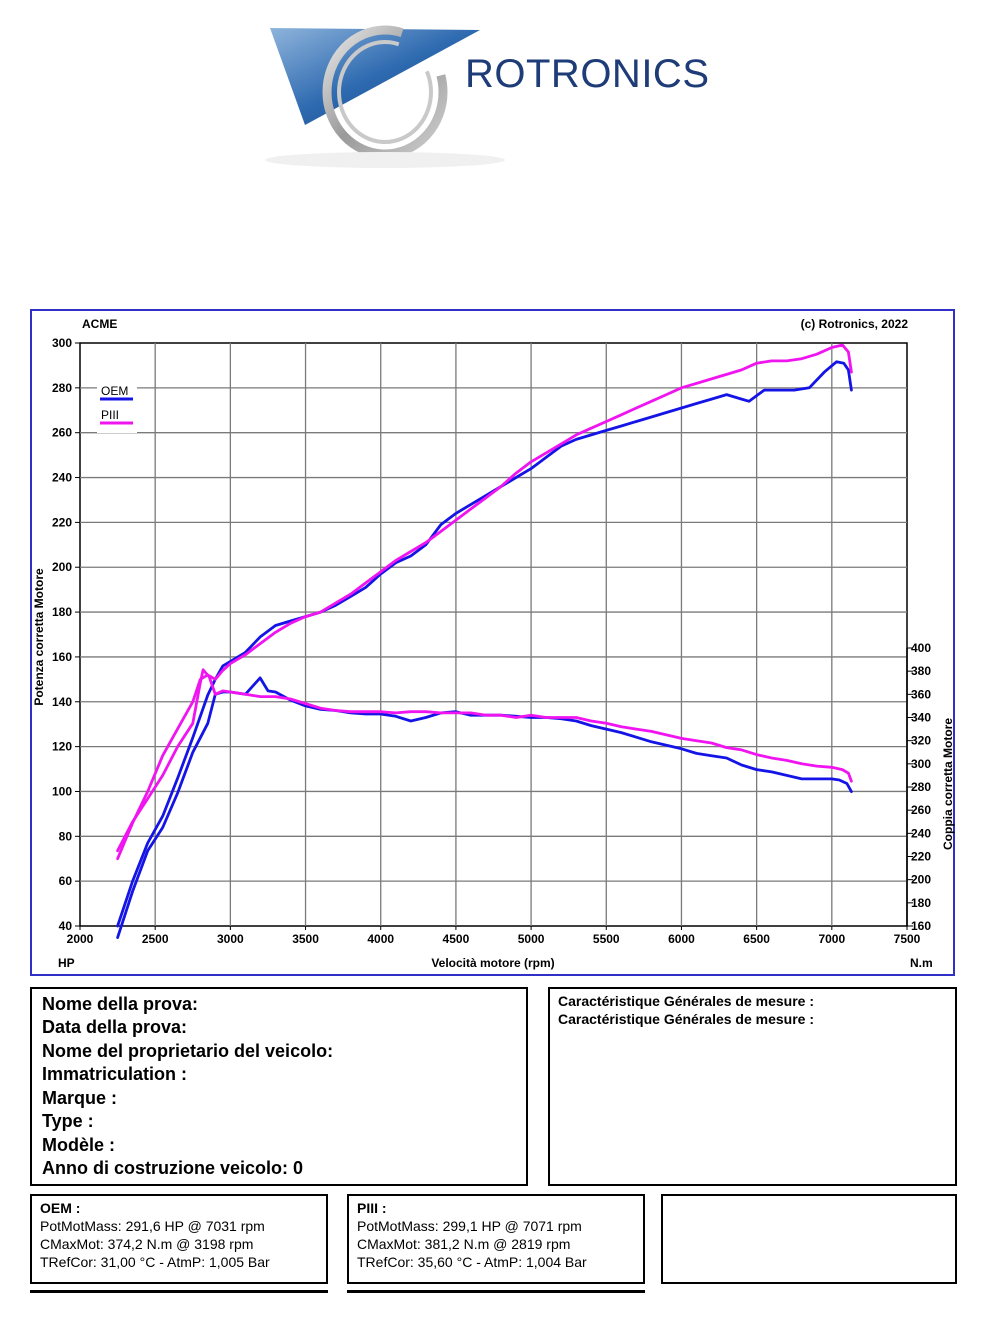  Describe the element at coordinates (62, 433) in the screenshot. I see `y-left-tick-label: 260` at that location.